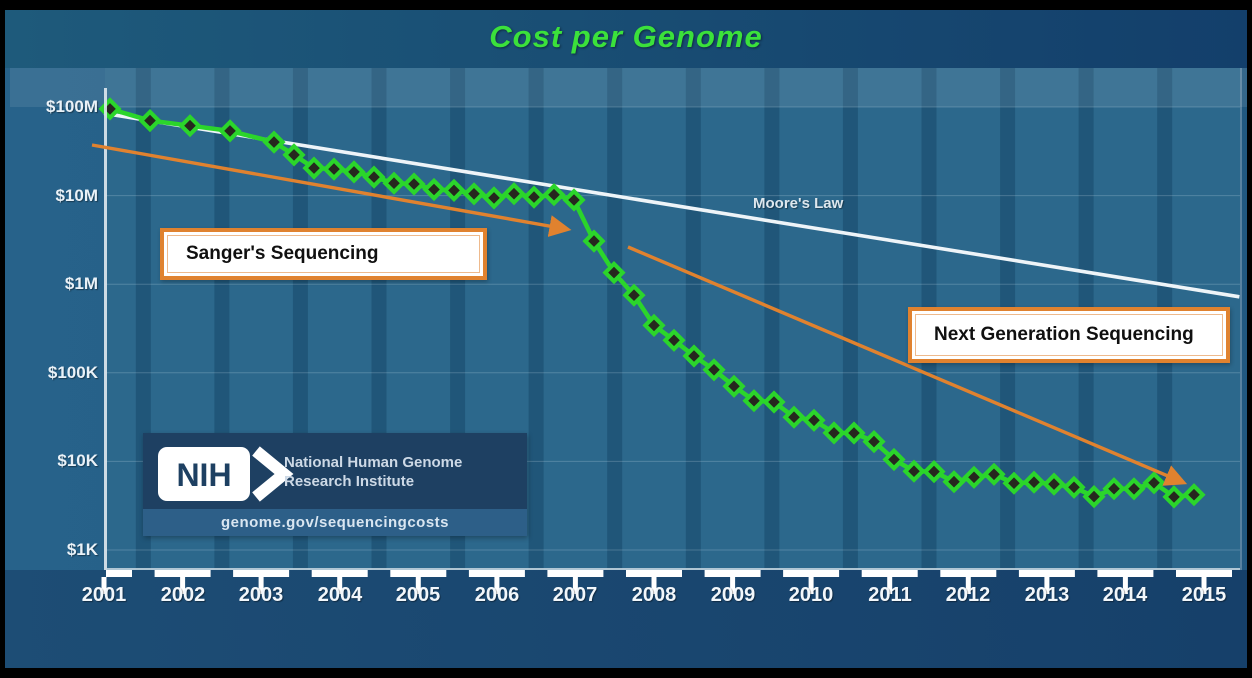 Image resolution: width=1252 pixels, height=678 pixels. Describe the element at coordinates (72, 372) in the screenshot. I see `y-tick-label: $100K` at that location.